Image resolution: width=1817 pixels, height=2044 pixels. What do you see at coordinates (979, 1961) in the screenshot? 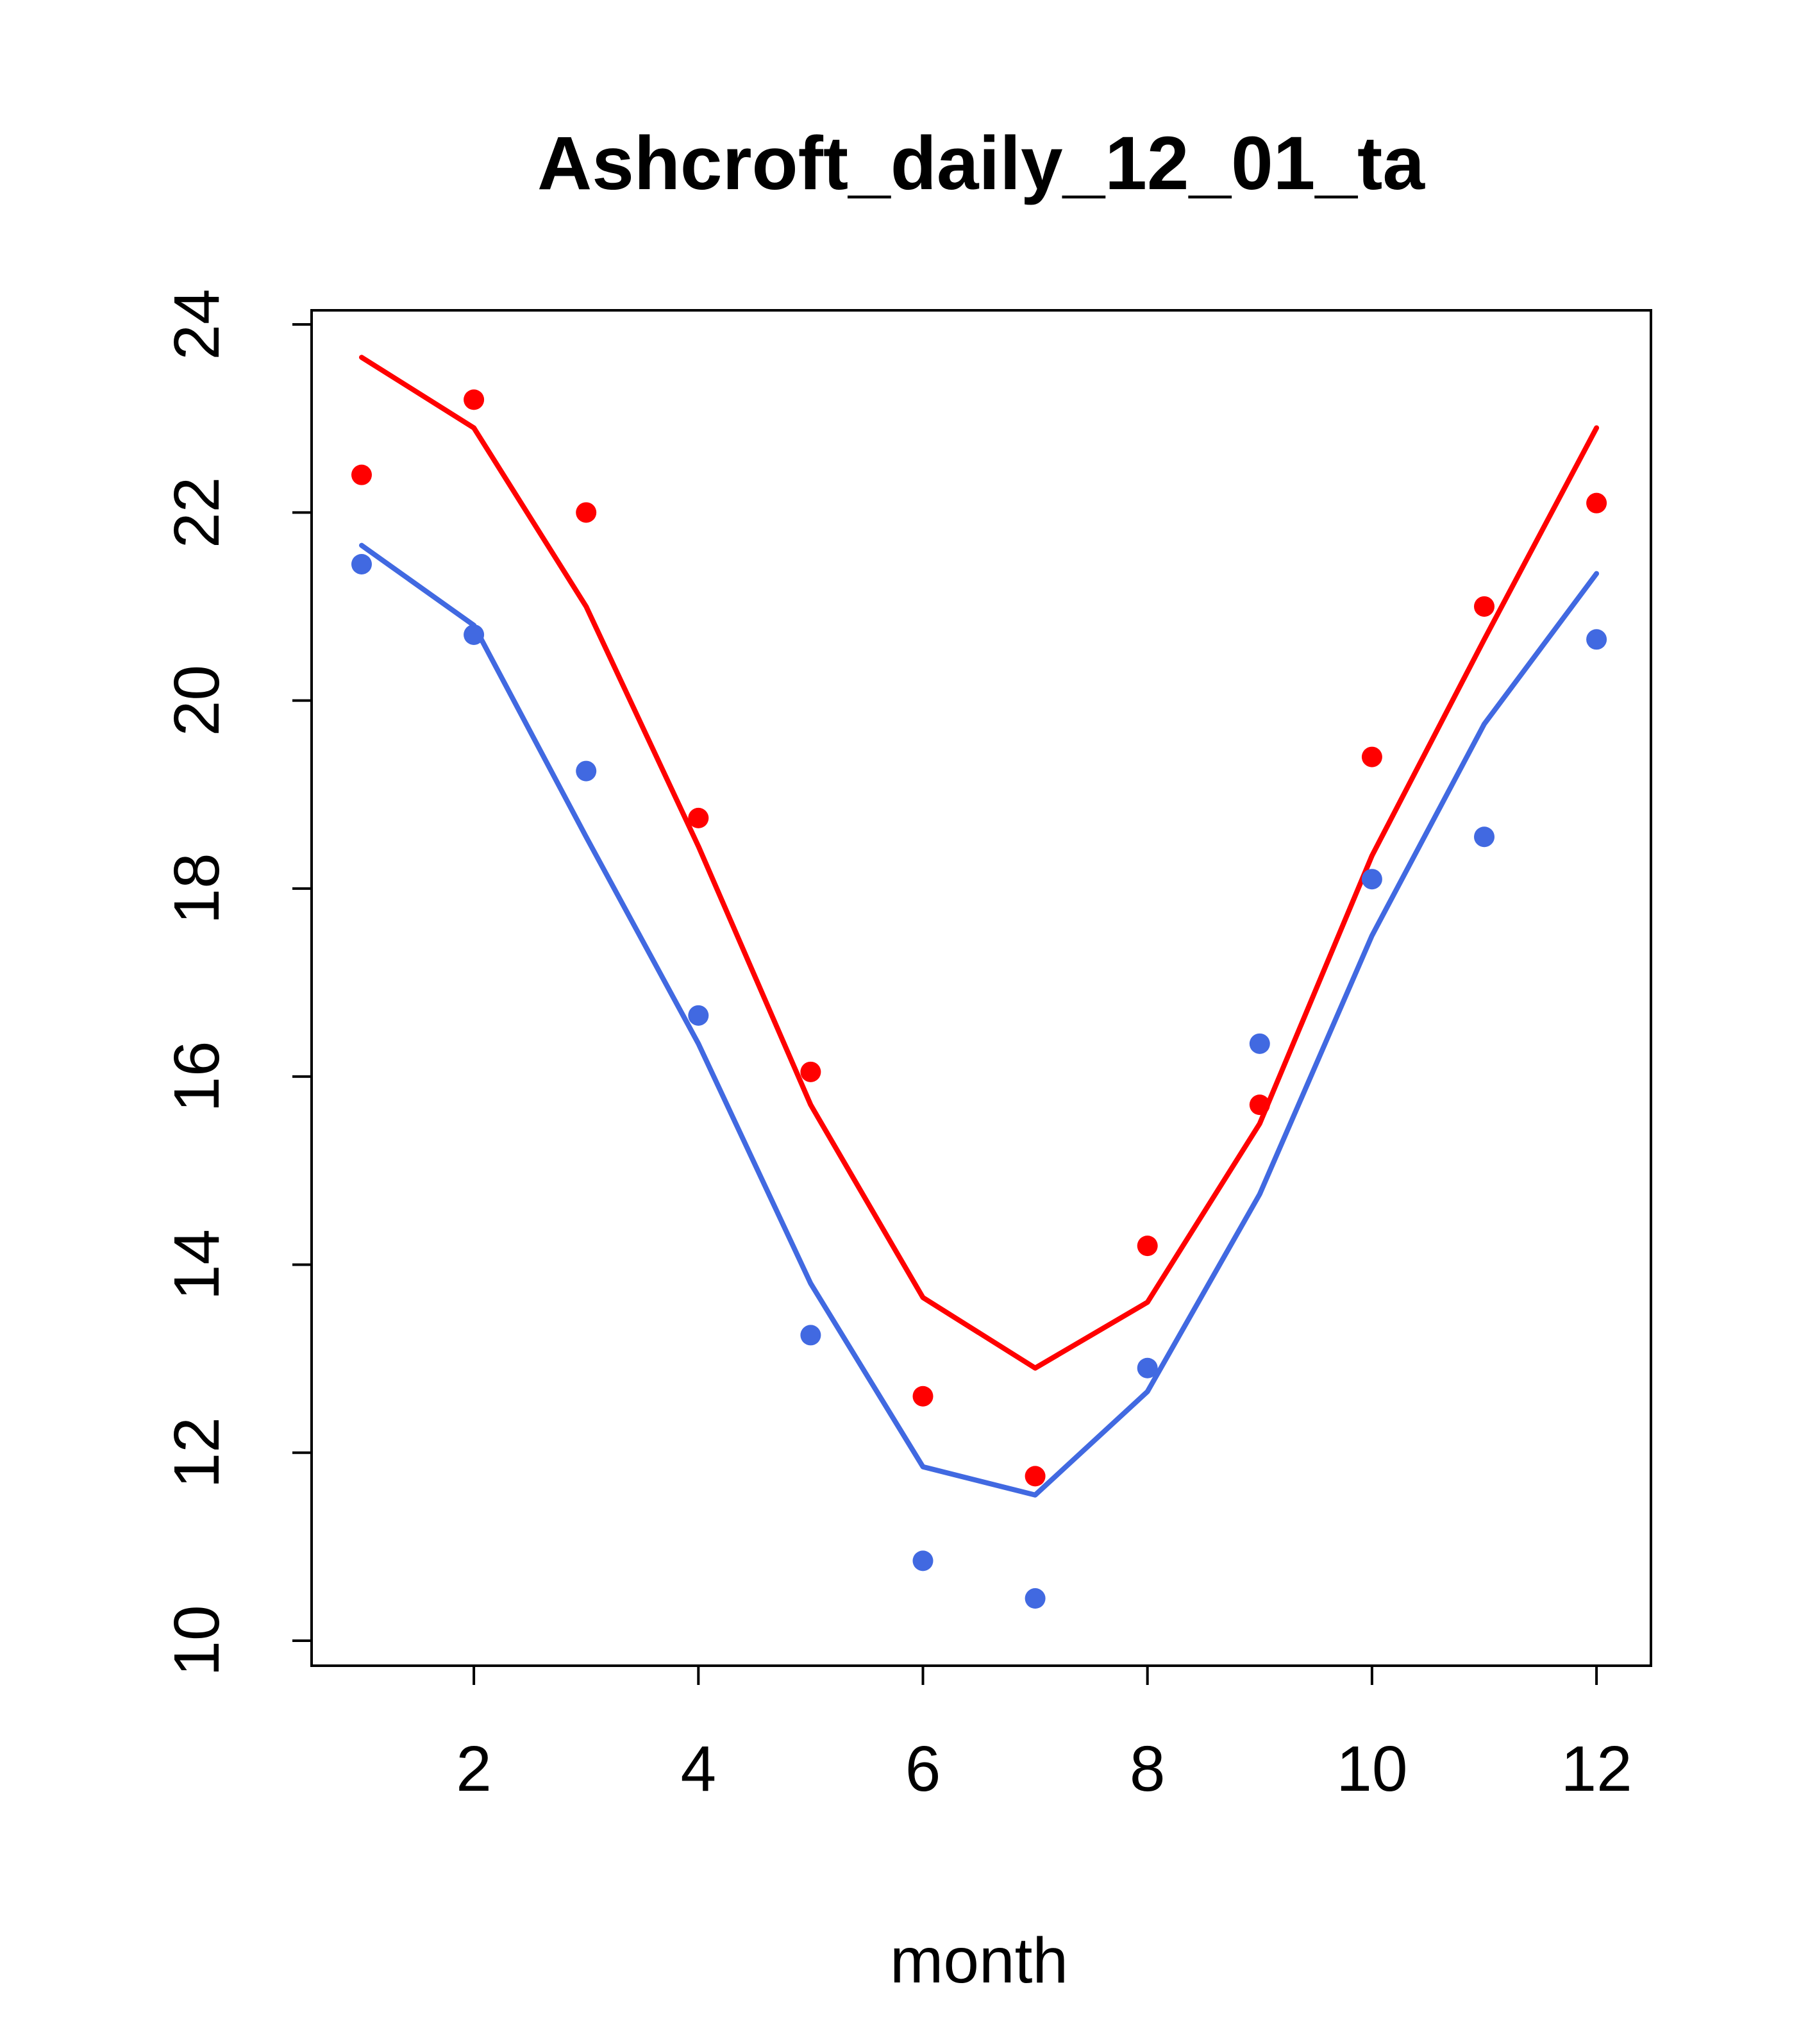
I see `x-axis-label: month` at bounding box center [979, 1961].